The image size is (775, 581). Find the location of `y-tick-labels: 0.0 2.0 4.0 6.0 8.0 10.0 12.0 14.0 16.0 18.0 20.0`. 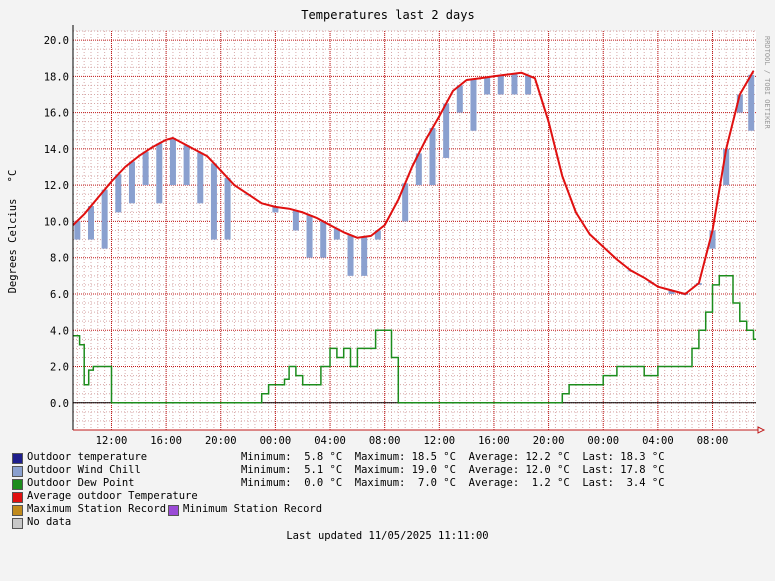

y-tick-labels: 0.0 2.0 4.0 6.0 8.0 10.0 12.0 14.0 16.0 18.0 20.0 is located at coordinates (56, 222).